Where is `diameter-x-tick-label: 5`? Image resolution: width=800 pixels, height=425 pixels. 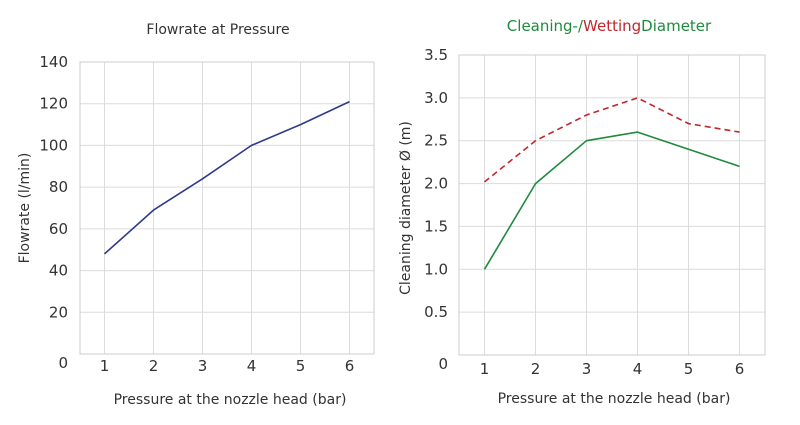
diameter-x-tick-label: 5 is located at coordinates (689, 369).